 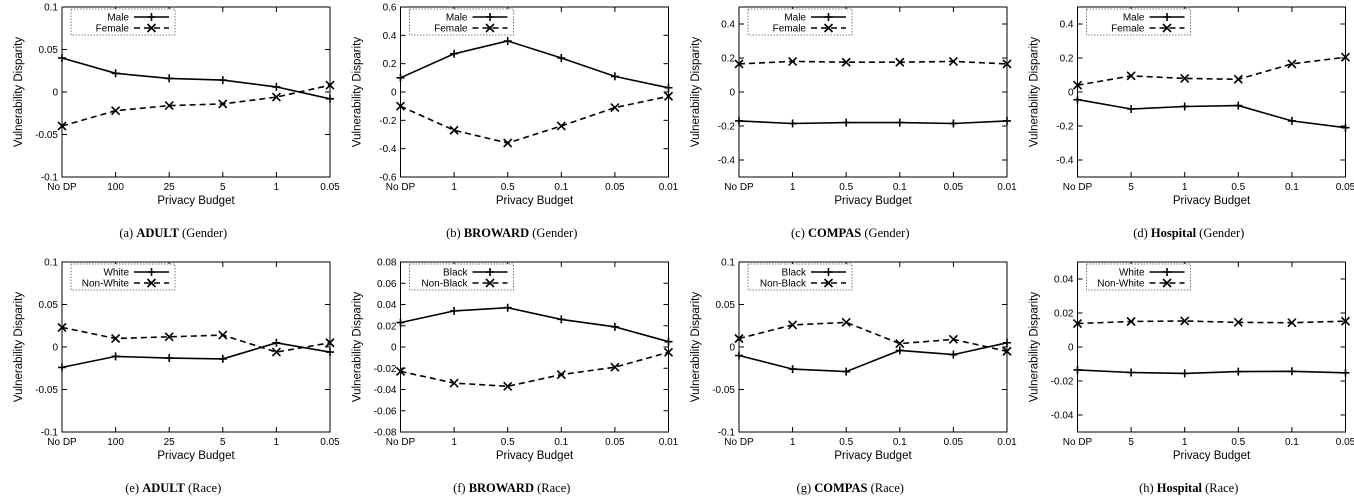 I want to click on y-tick-label: -0.2, so click(x=388, y=121).